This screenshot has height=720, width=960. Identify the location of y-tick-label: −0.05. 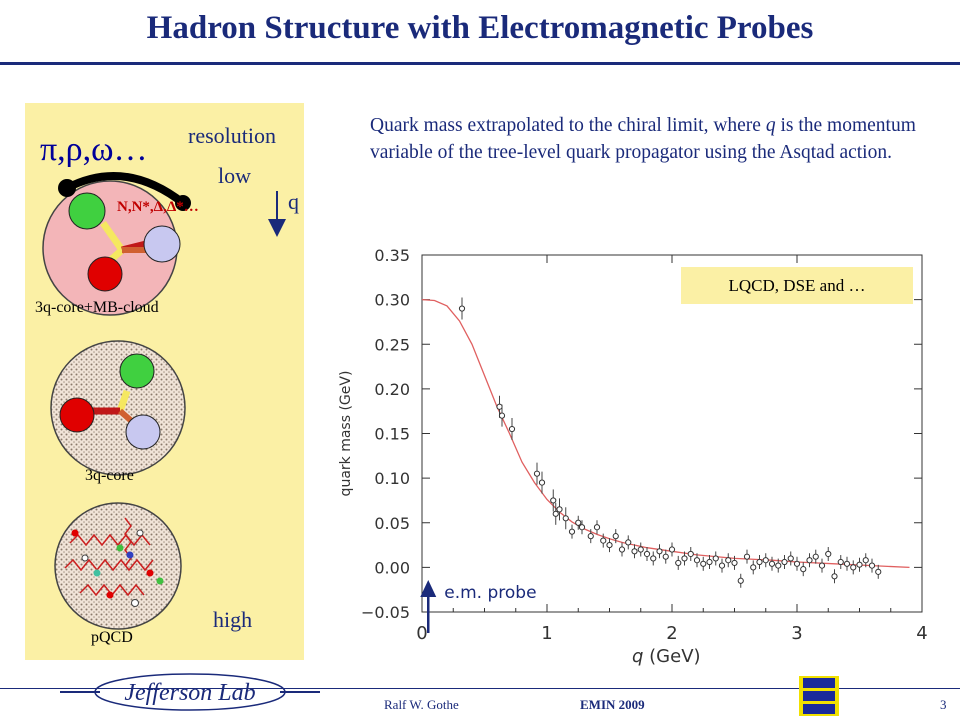
(385, 612).